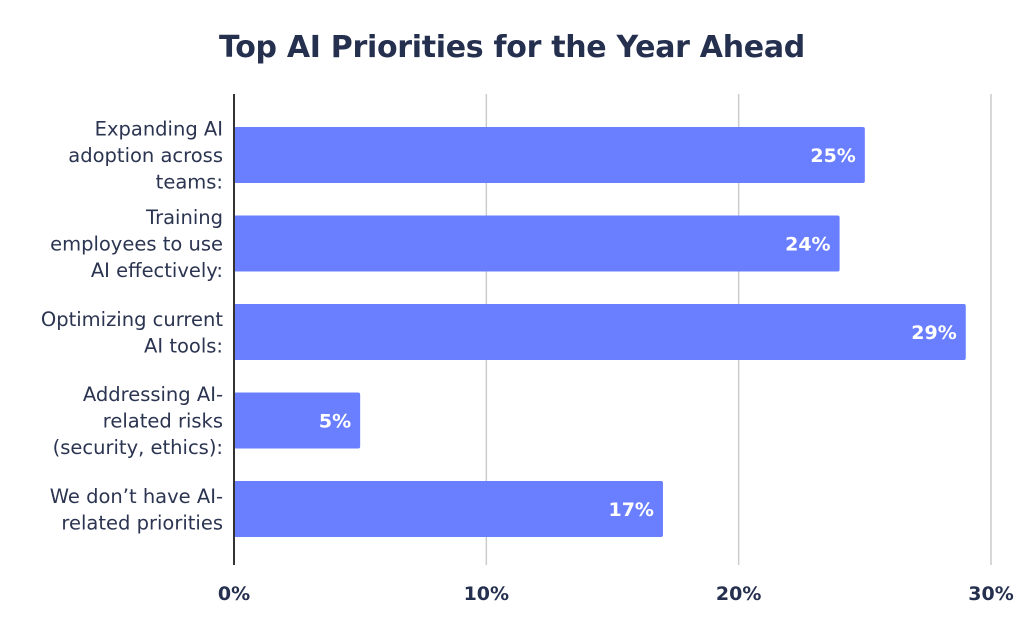 The height and width of the screenshot is (637, 1024). Describe the element at coordinates (159, 129) in the screenshot. I see `category-label-line: Expanding AI` at that location.